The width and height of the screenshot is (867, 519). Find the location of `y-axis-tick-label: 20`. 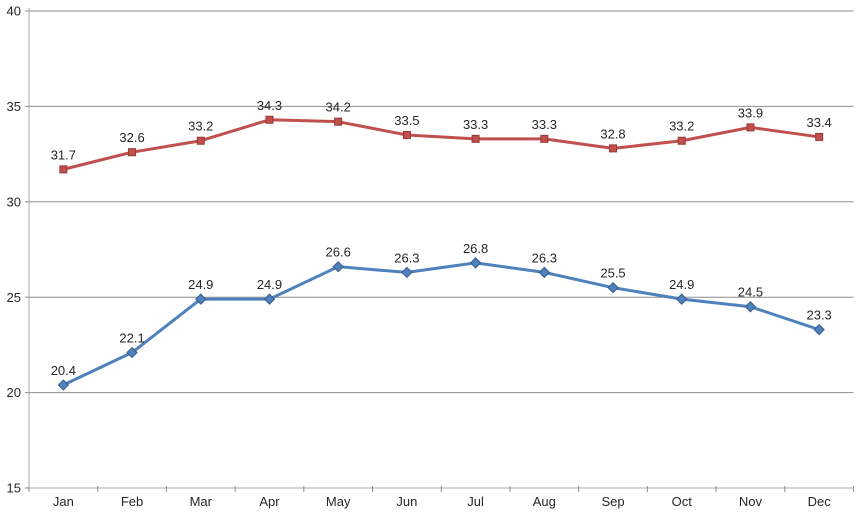

y-axis-tick-label: 20 is located at coordinates (14, 392).